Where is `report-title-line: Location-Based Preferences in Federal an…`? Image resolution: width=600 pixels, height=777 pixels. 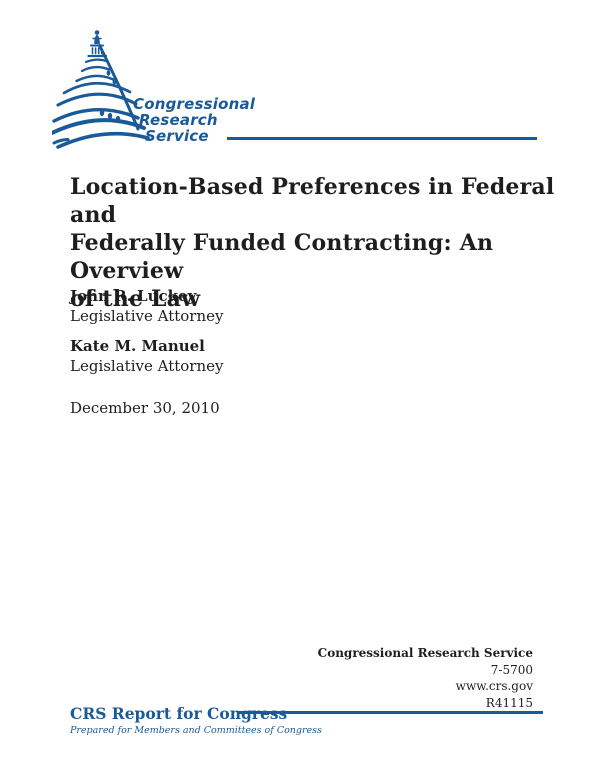 report-title-line: Location-Based Preferences in Federal an… is located at coordinates (312, 201).